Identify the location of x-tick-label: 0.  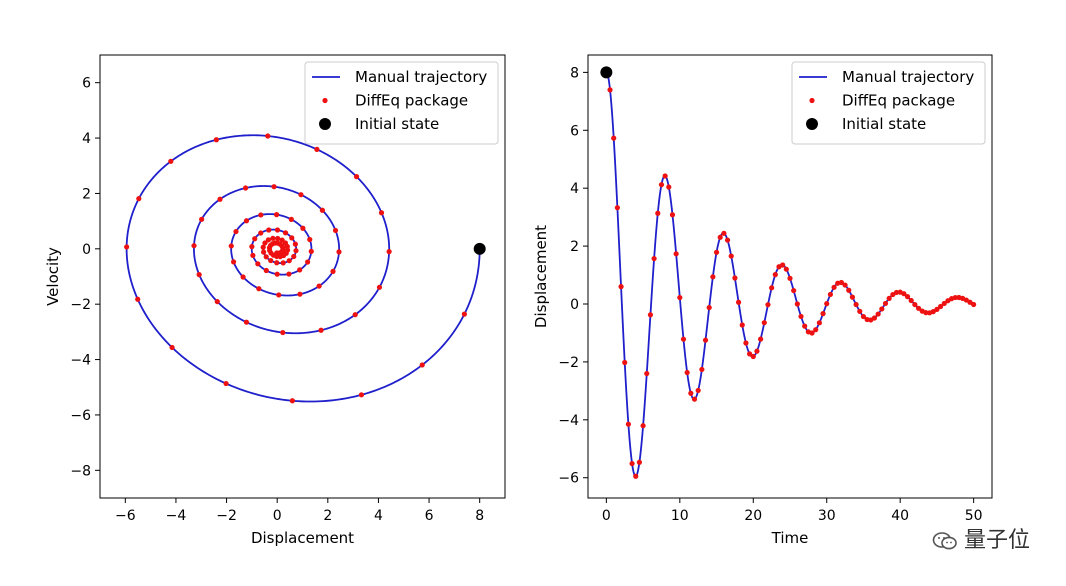
(277, 516).